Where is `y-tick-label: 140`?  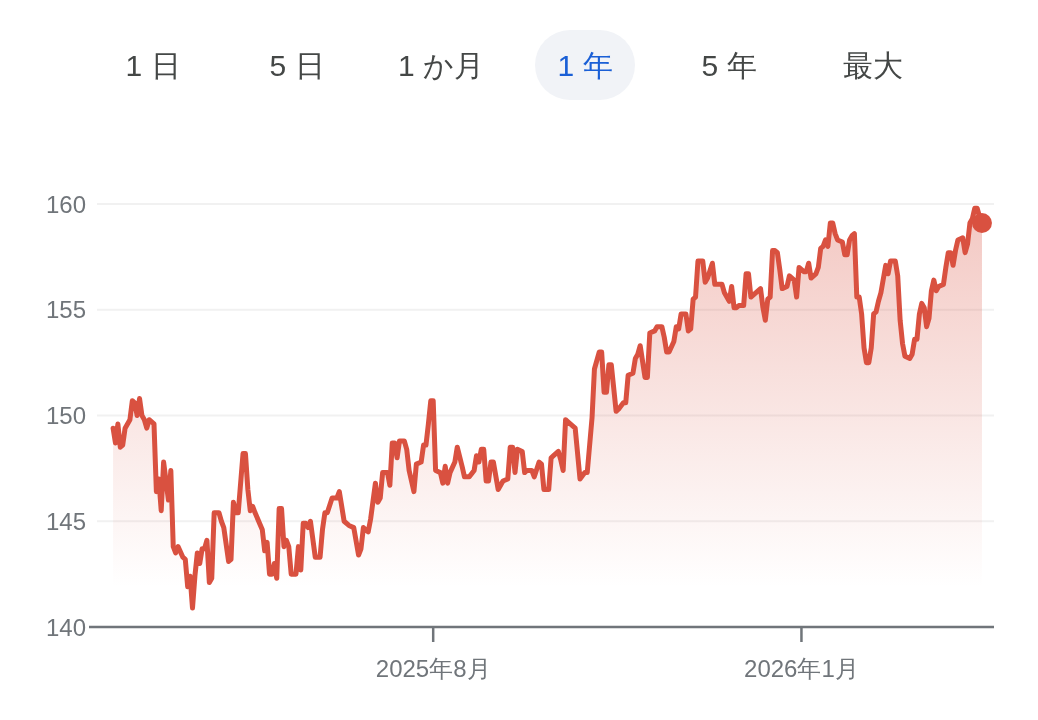 y-tick-label: 140 is located at coordinates (65, 627).